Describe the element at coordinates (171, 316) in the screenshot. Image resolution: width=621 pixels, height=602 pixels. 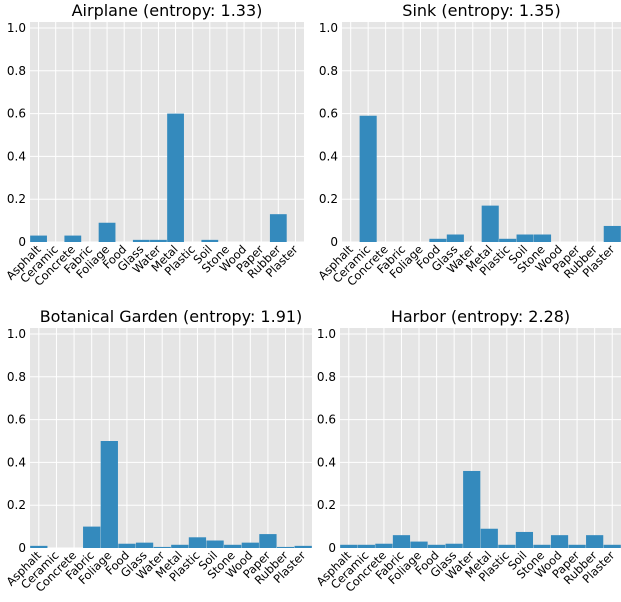
I see `chart-title: Botanical Garden (entropy: 1.91)` at that location.